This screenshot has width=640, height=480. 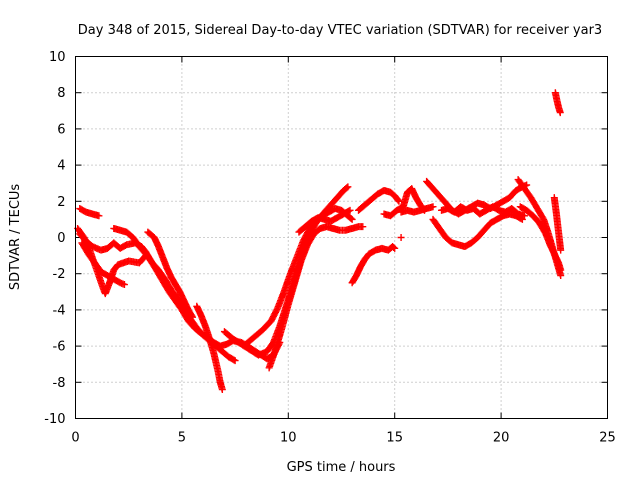 I want to click on y-tick-label: 0, so click(x=61, y=238).